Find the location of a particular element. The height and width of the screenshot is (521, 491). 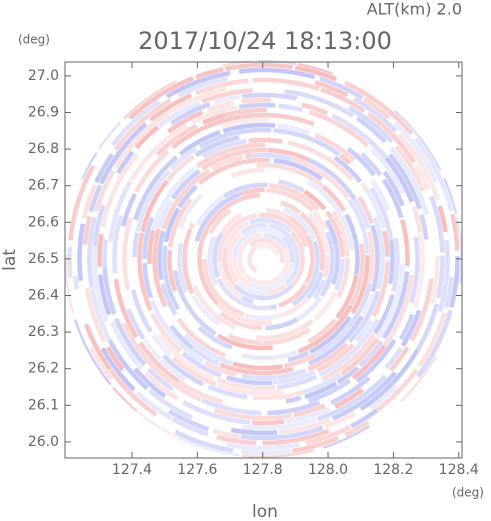

x-tick-label: 127.6 is located at coordinates (197, 470).